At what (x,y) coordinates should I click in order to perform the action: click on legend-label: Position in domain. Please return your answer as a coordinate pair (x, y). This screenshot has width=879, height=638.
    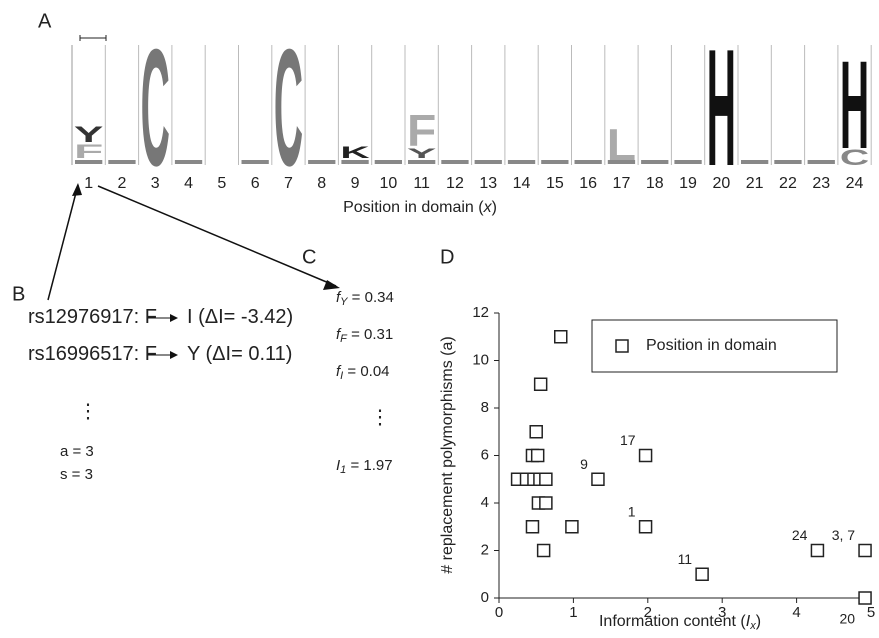
    Looking at the image, I should click on (711, 345).